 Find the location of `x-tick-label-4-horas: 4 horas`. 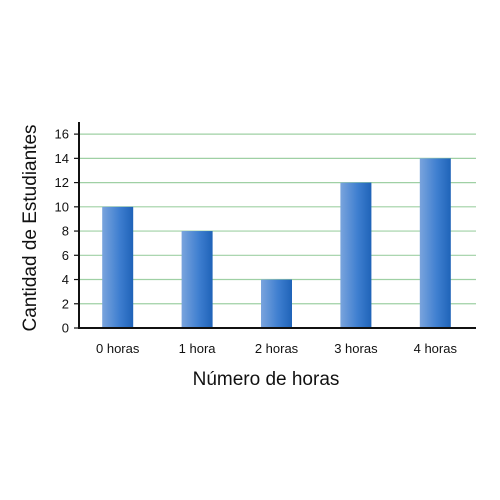

x-tick-label-4-horas: 4 horas is located at coordinates (436, 348).